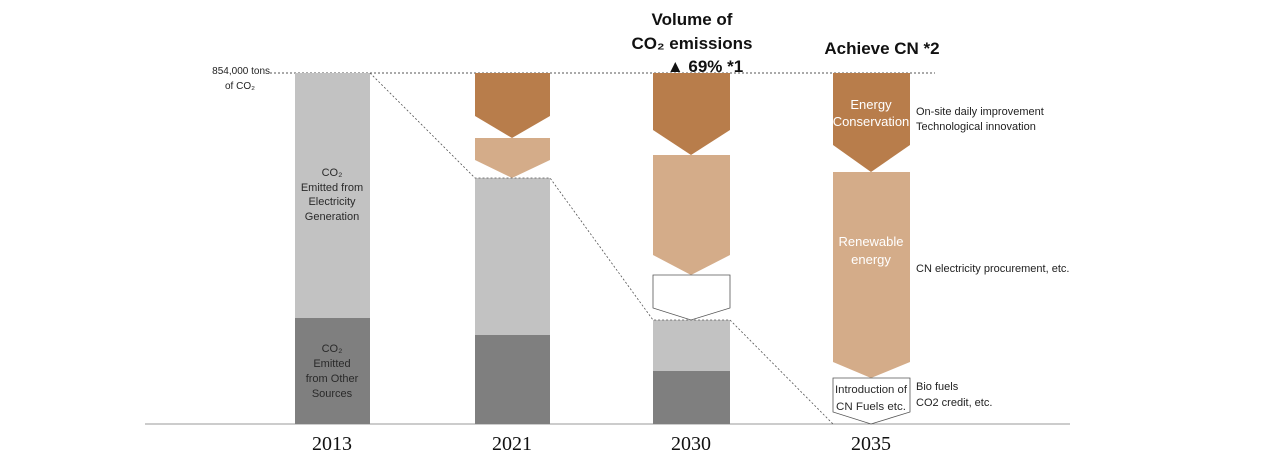 The height and width of the screenshot is (467, 1280). What do you see at coordinates (871, 259) in the screenshot?
I see `label-renewable-line2: energy` at bounding box center [871, 259].